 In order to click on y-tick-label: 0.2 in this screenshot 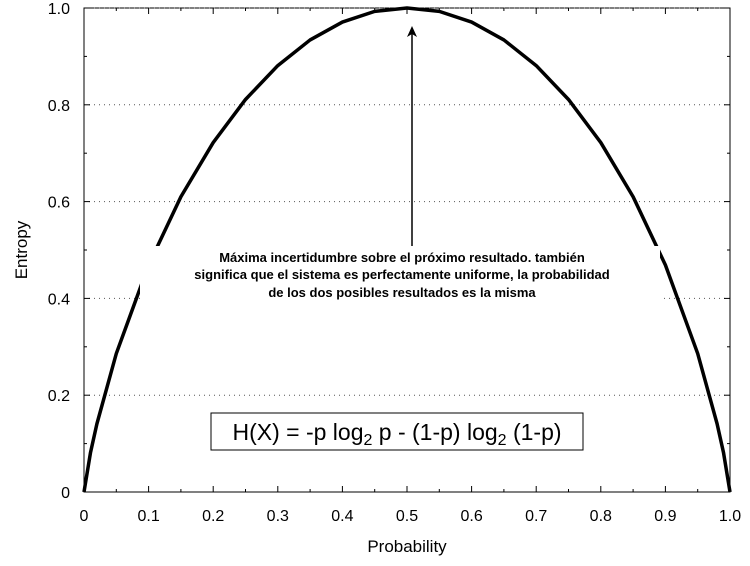, I will do `click(59, 396)`.